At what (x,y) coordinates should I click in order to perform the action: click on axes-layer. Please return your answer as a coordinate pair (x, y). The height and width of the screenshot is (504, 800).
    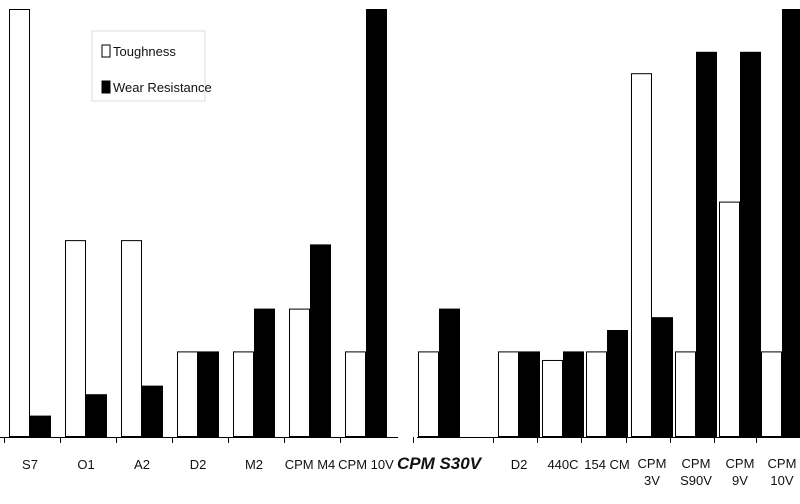
    Looking at the image, I should click on (400, 440).